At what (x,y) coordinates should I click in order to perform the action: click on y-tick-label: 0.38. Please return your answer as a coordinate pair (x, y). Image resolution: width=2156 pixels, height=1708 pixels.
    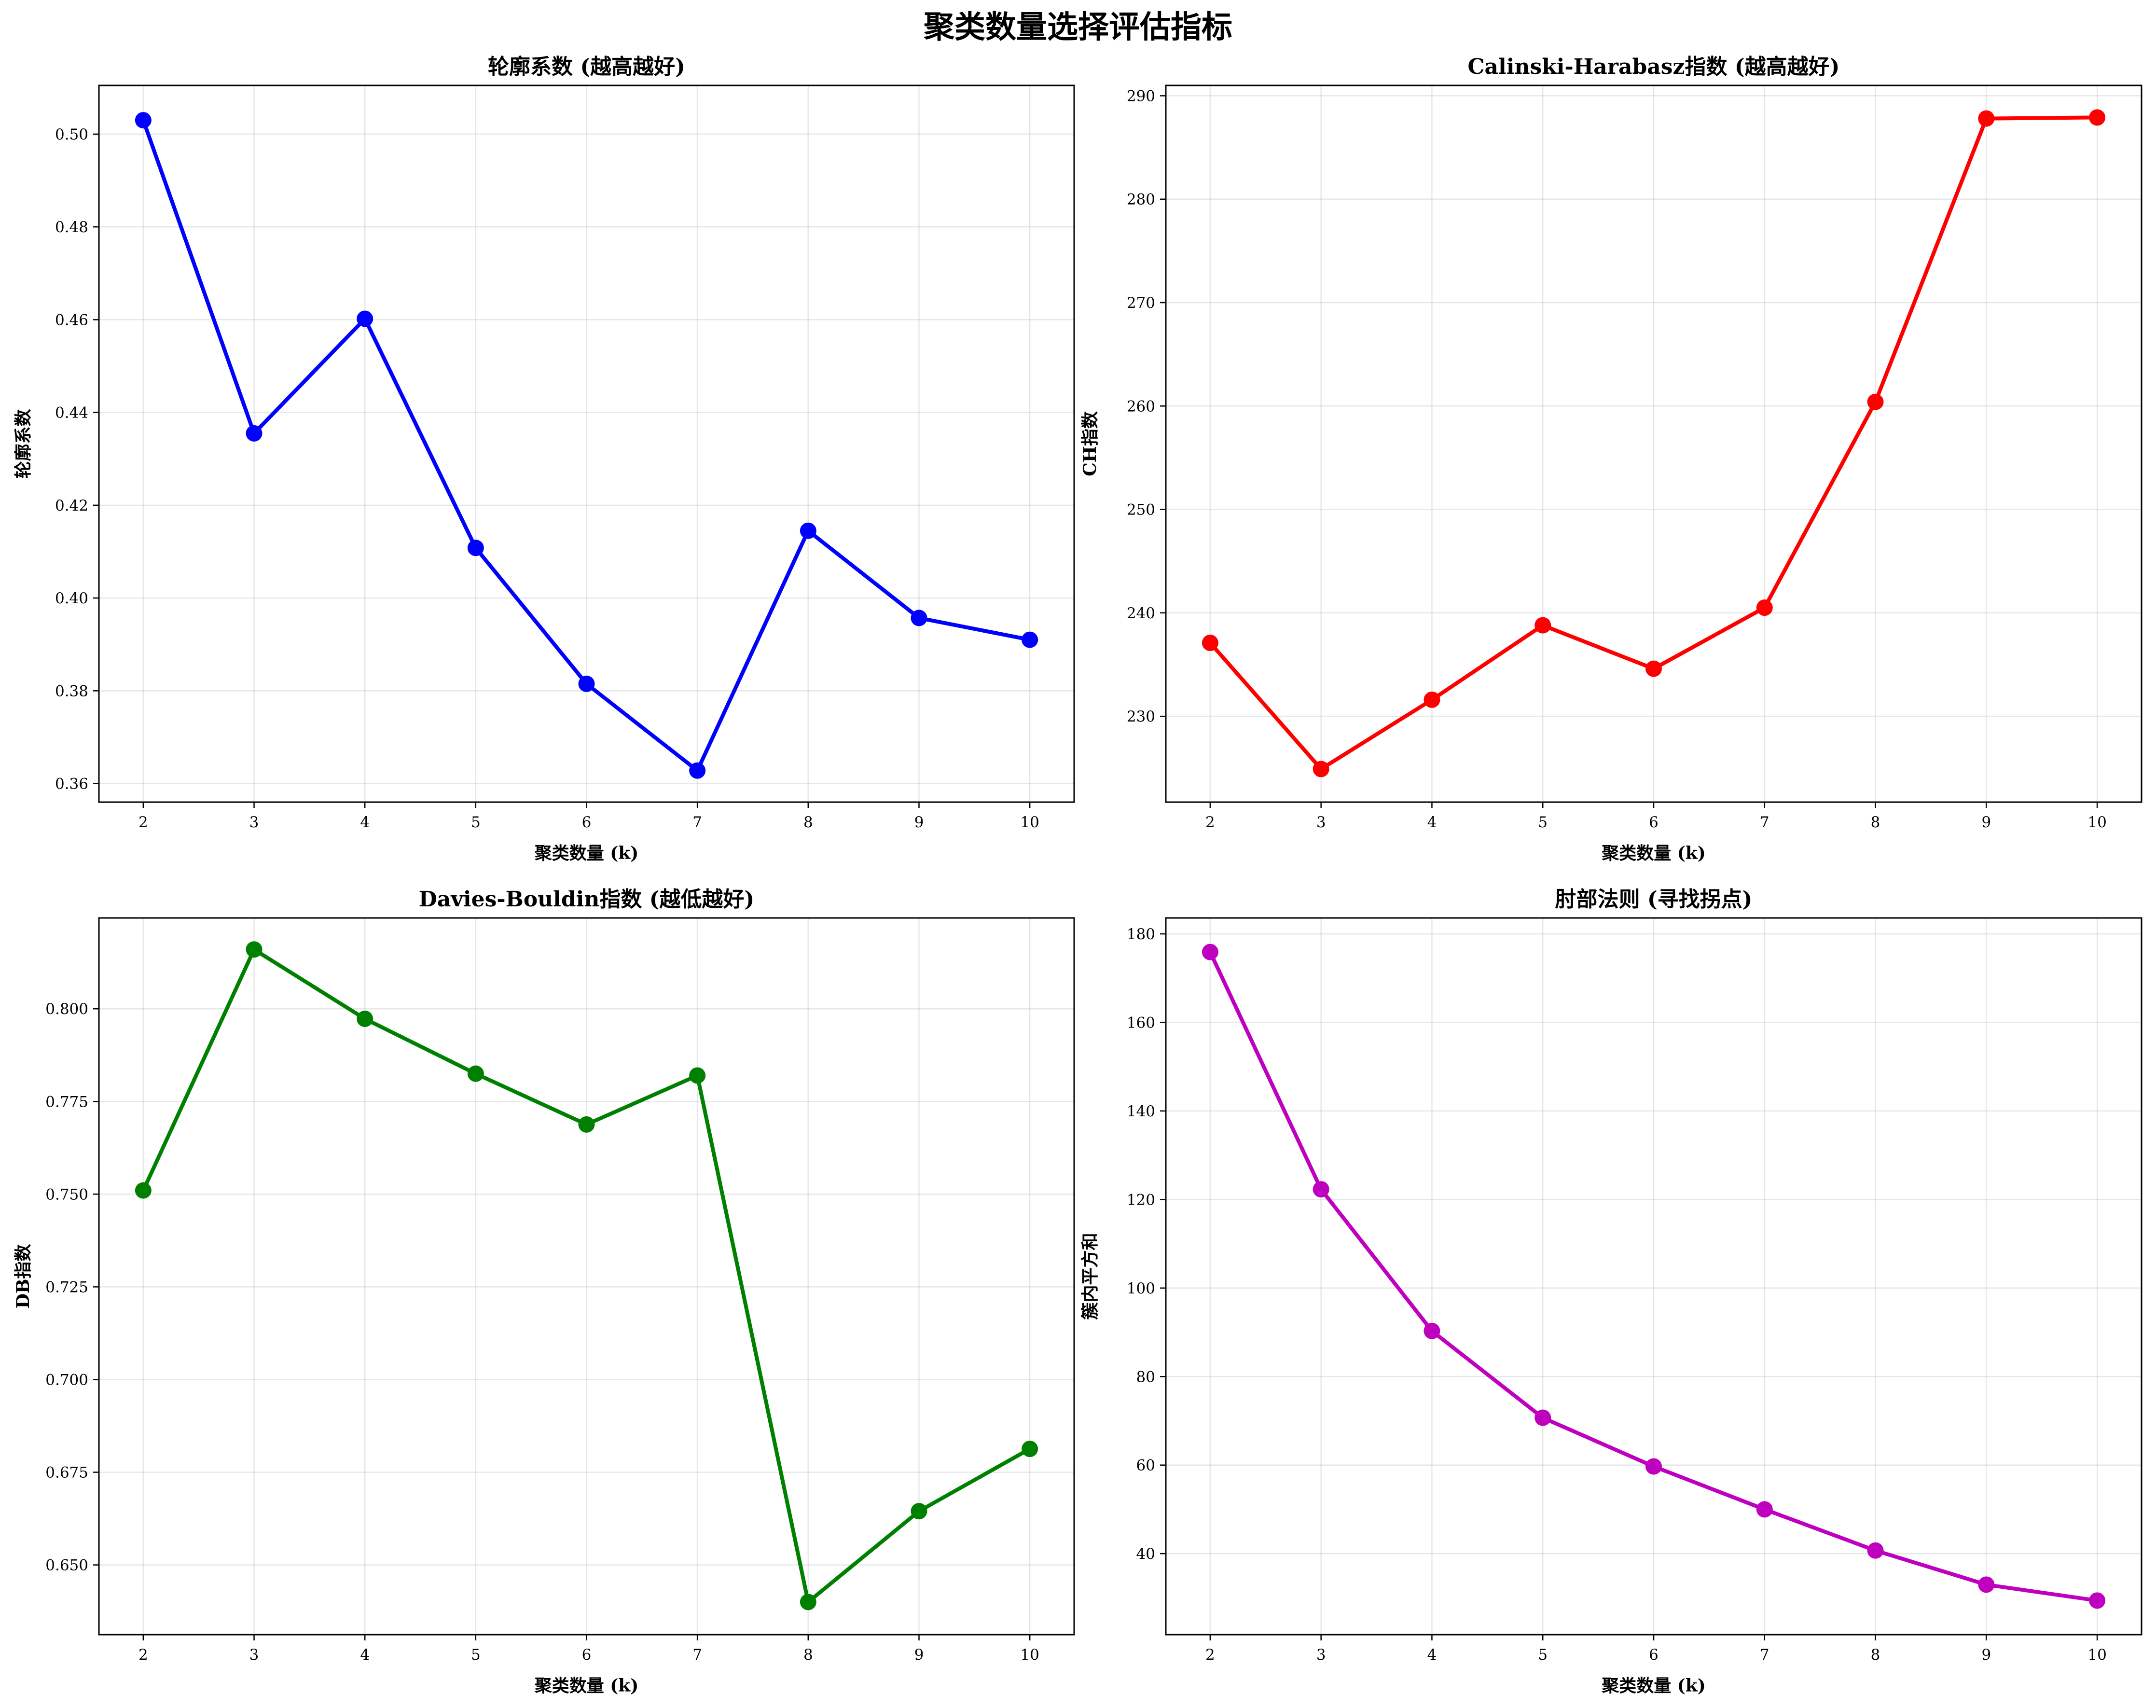
    Looking at the image, I should click on (71, 691).